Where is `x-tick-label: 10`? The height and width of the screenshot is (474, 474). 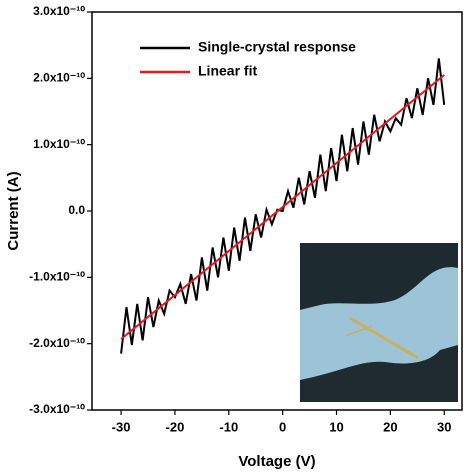
x-tick-label: 10 is located at coordinates (336, 426).